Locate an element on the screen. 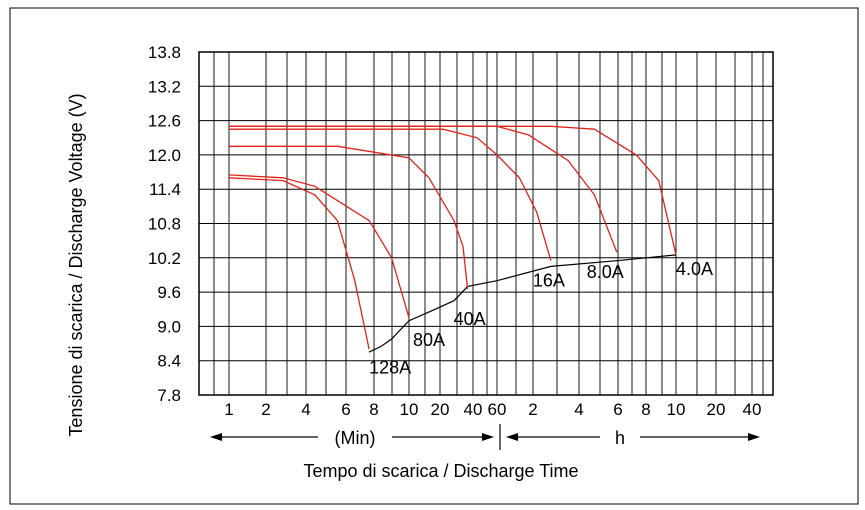 This screenshot has height=510, width=865. series-line-16A is located at coordinates (390, 194).